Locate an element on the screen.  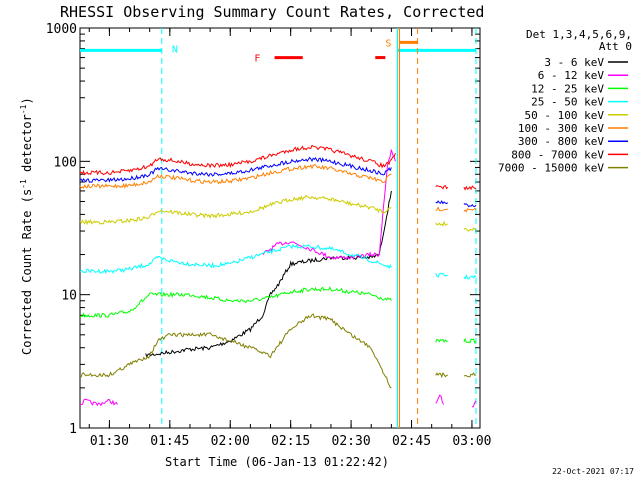
y-tick-label: 1 is located at coordinates (73, 429).